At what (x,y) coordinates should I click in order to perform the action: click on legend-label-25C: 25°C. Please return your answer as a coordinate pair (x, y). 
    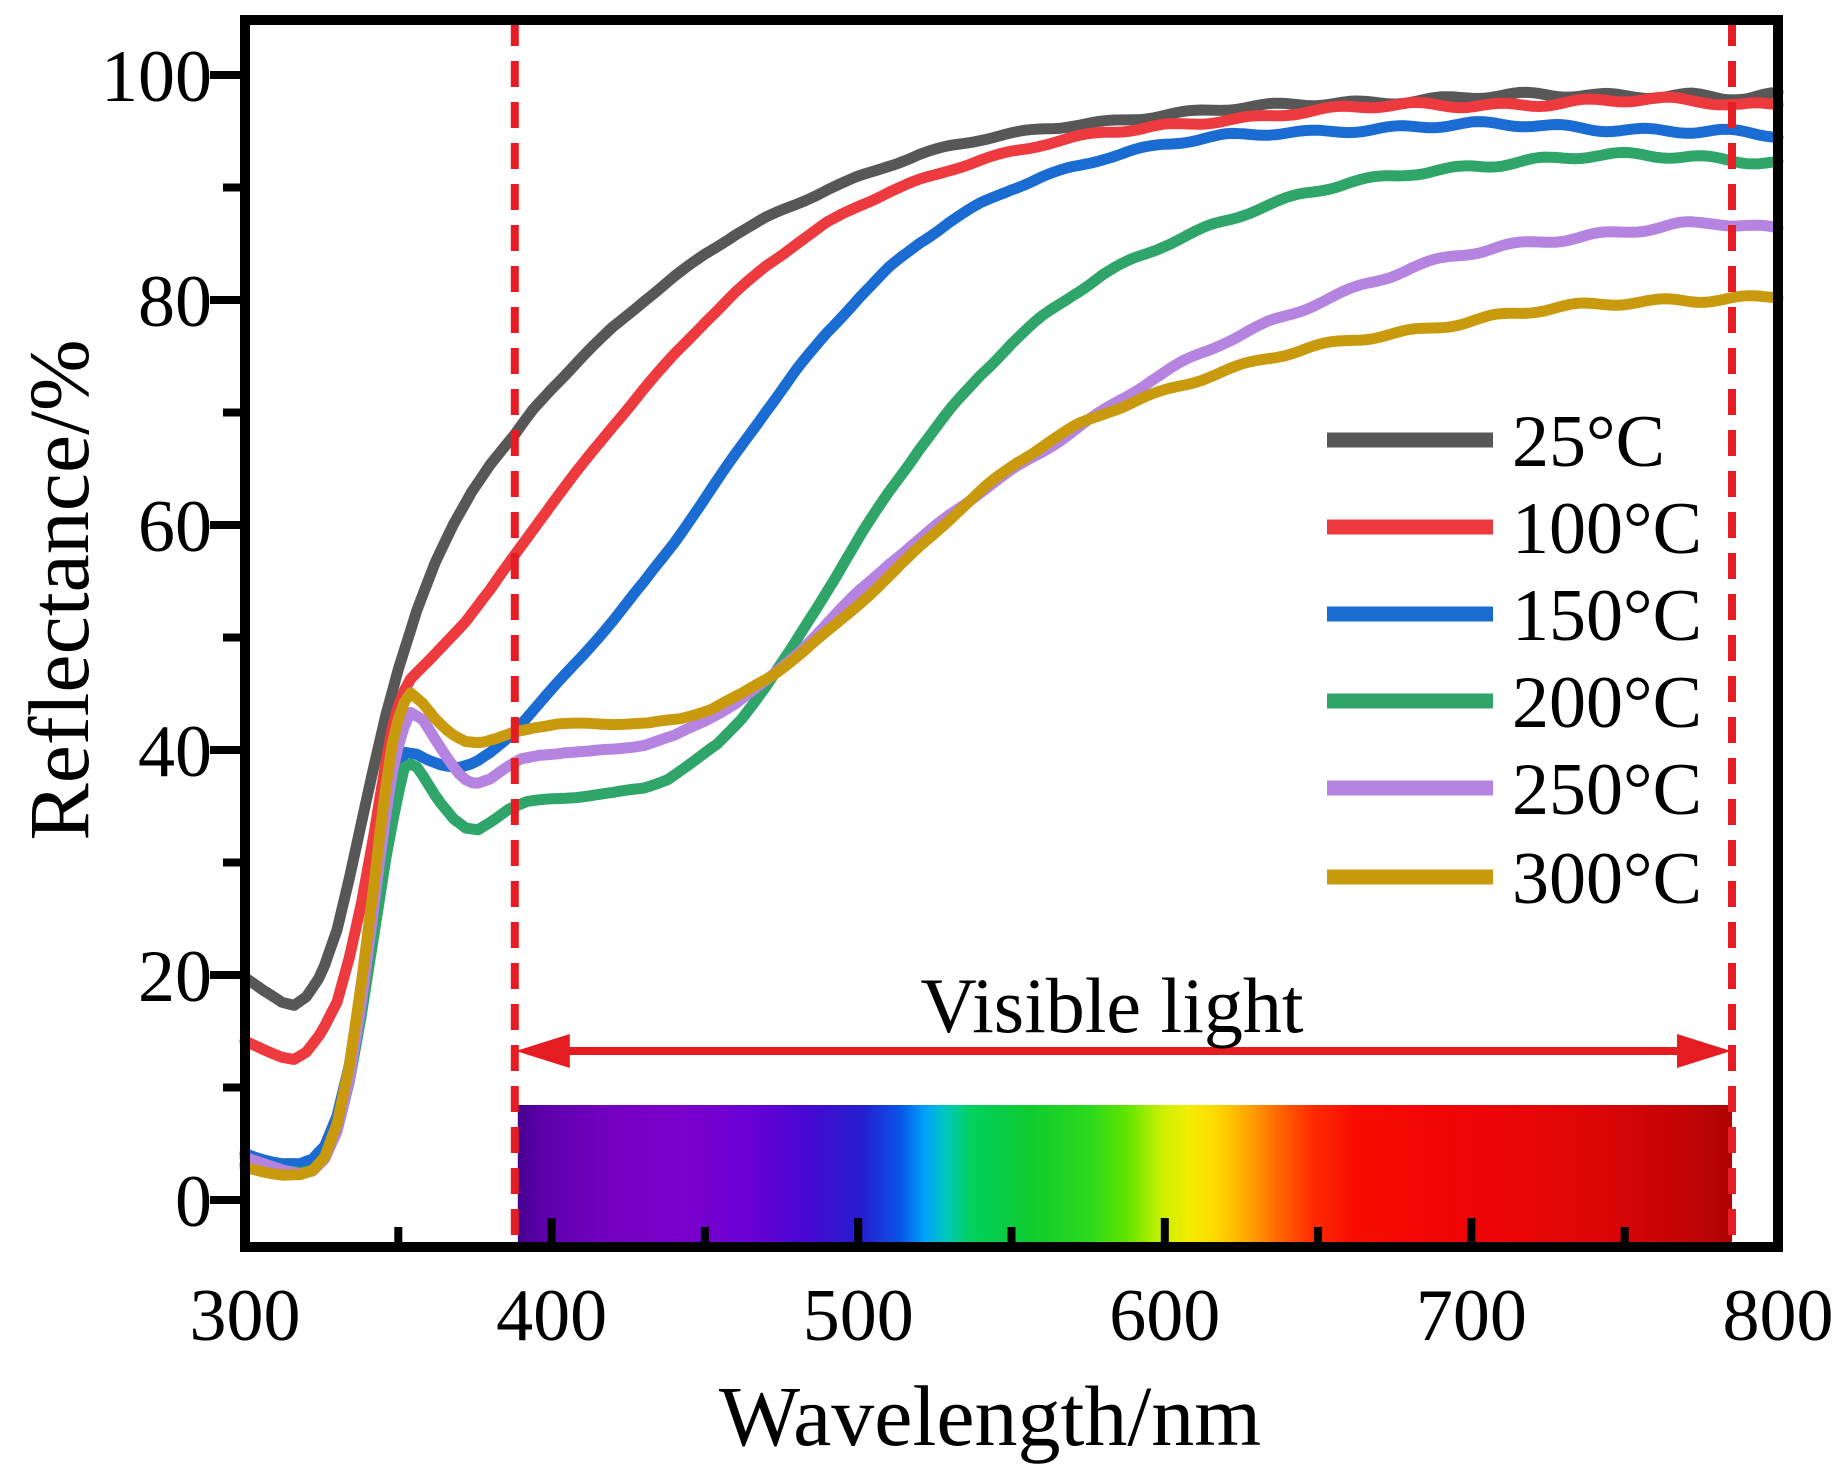
    Looking at the image, I should click on (1588, 442).